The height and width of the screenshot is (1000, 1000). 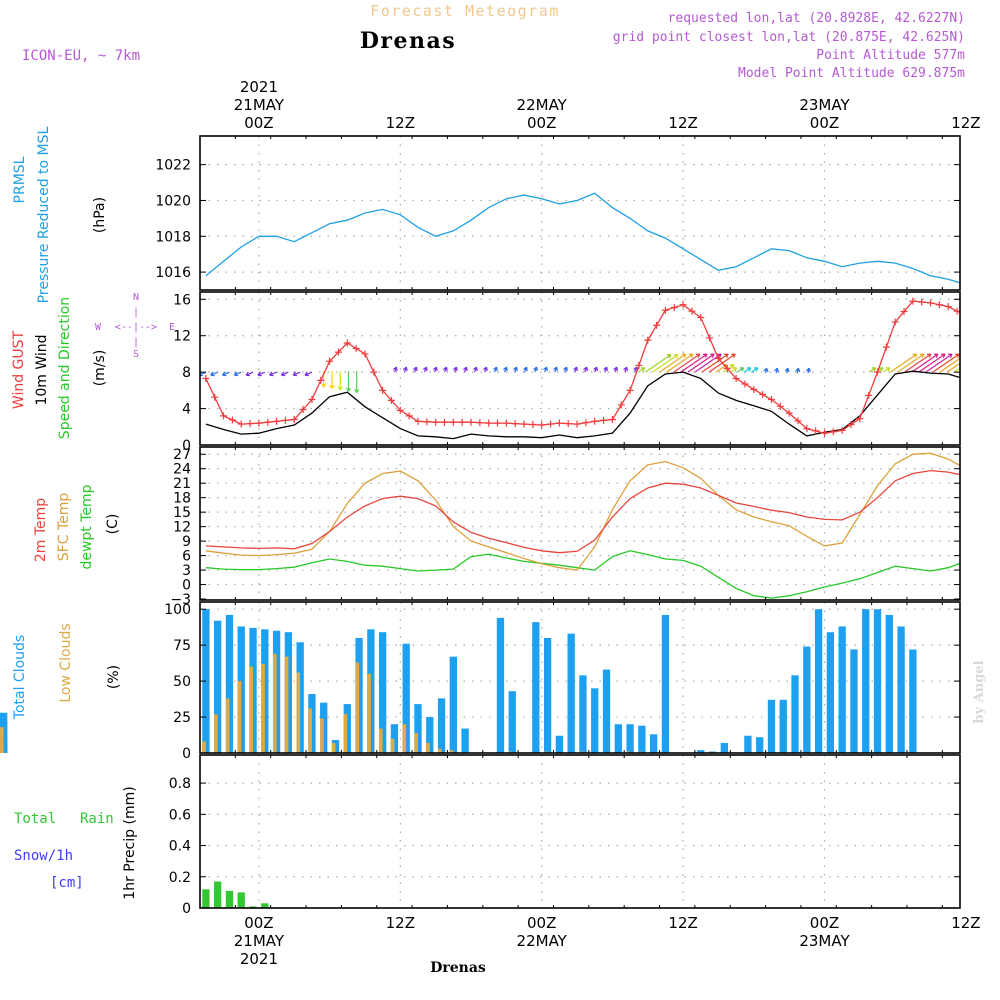 I want to click on y-tick-label: 1022, so click(x=173, y=166).